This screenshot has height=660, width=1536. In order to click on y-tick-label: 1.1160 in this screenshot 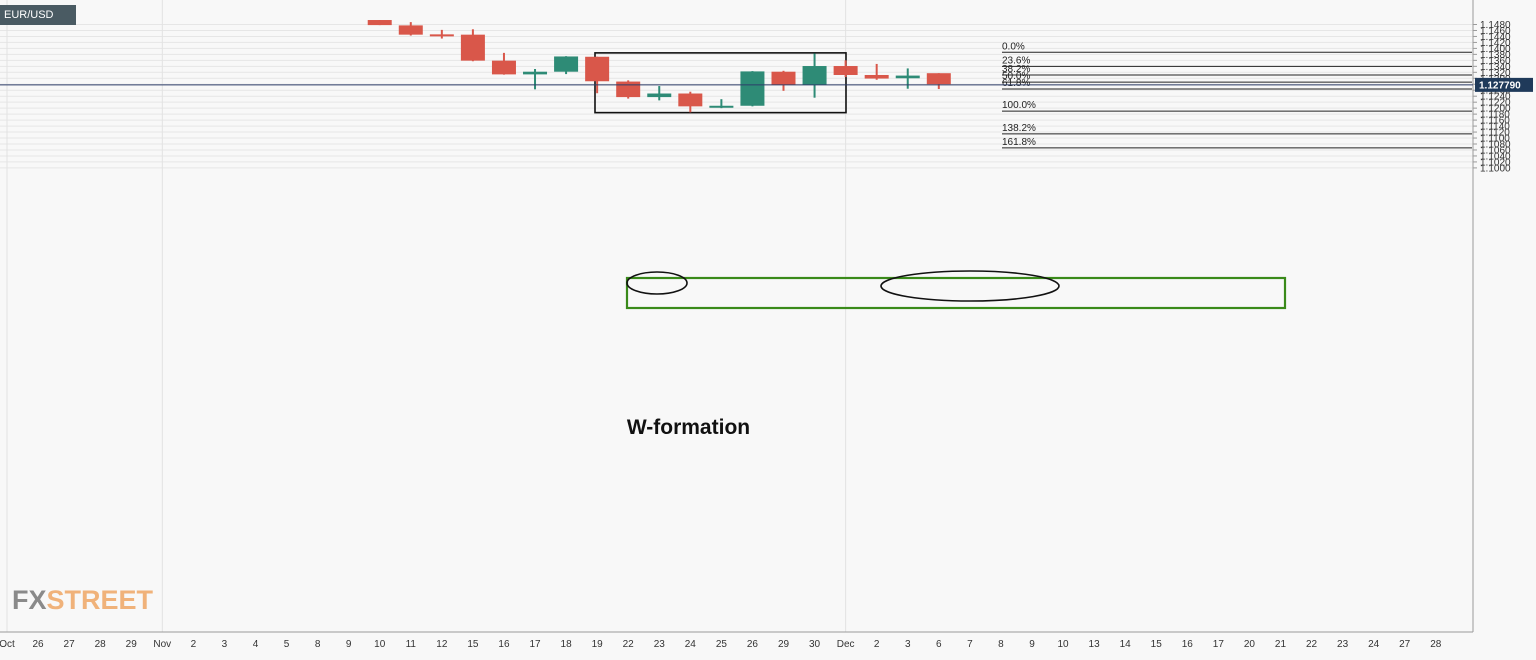, I will do `click(1495, 121)`.